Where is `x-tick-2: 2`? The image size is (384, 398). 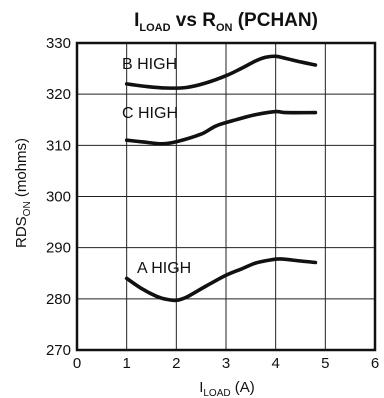
x-tick-2: 2 is located at coordinates (176, 363).